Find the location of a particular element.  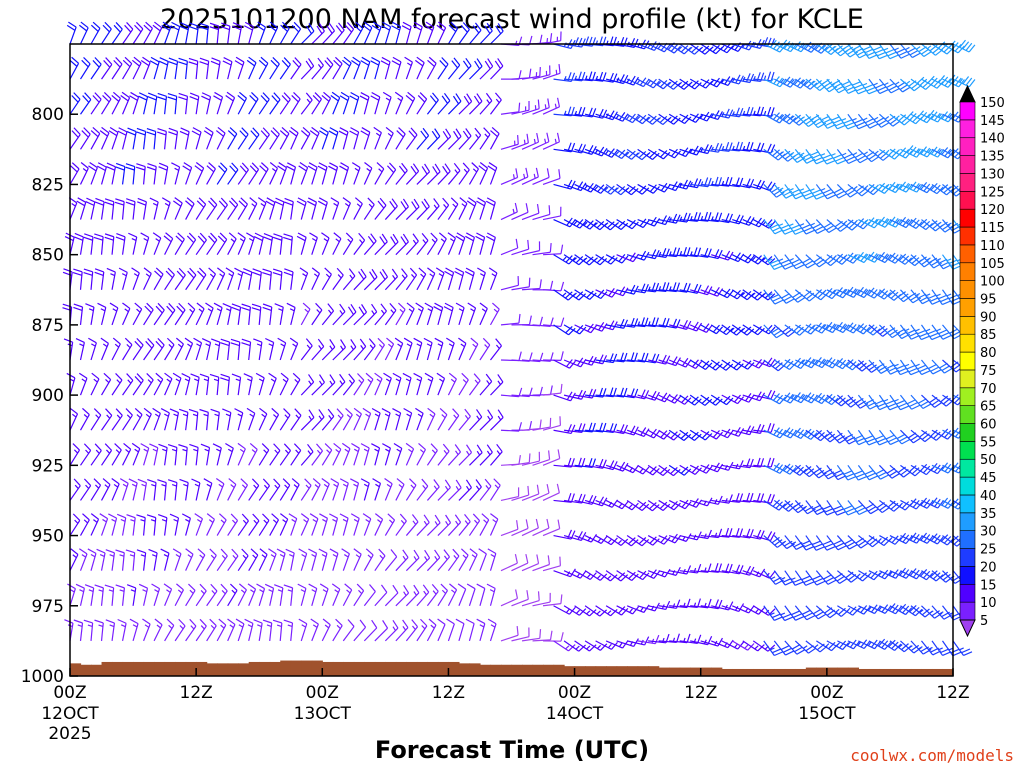

x-tick-label: 00Z is located at coordinates (69, 693).